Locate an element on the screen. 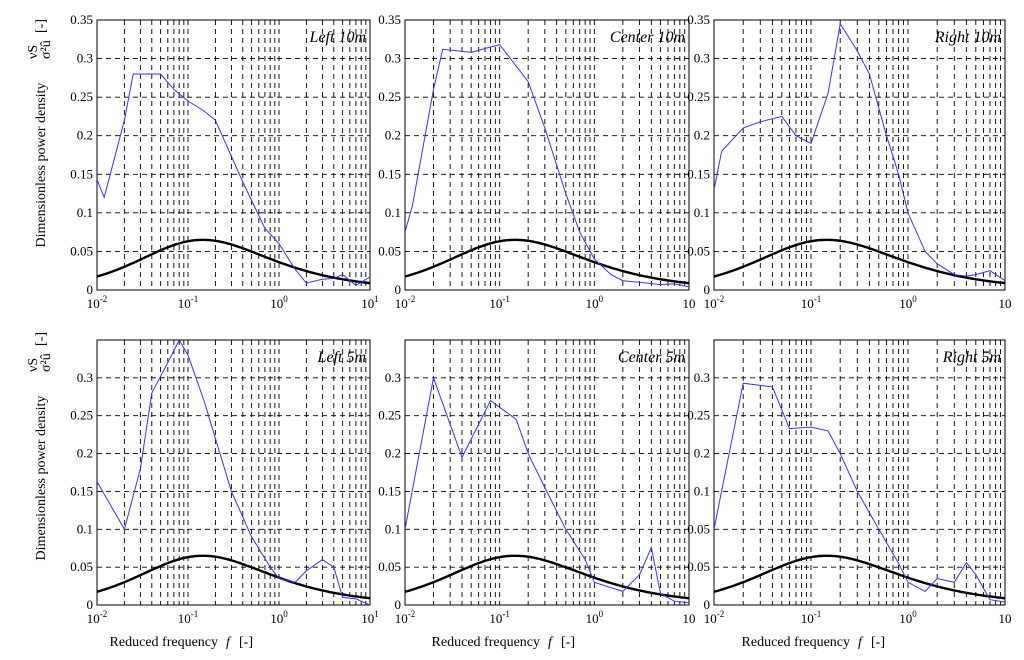  ylabel-units: [-] is located at coordinates (41, 339).